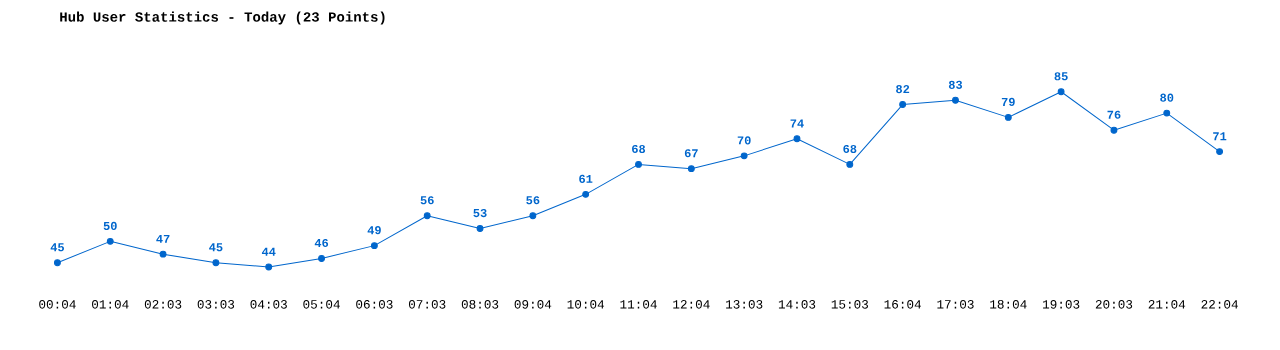 The width and height of the screenshot is (1280, 350). Describe the element at coordinates (902, 304) in the screenshot. I see `x-tick-label: 16:04` at that location.